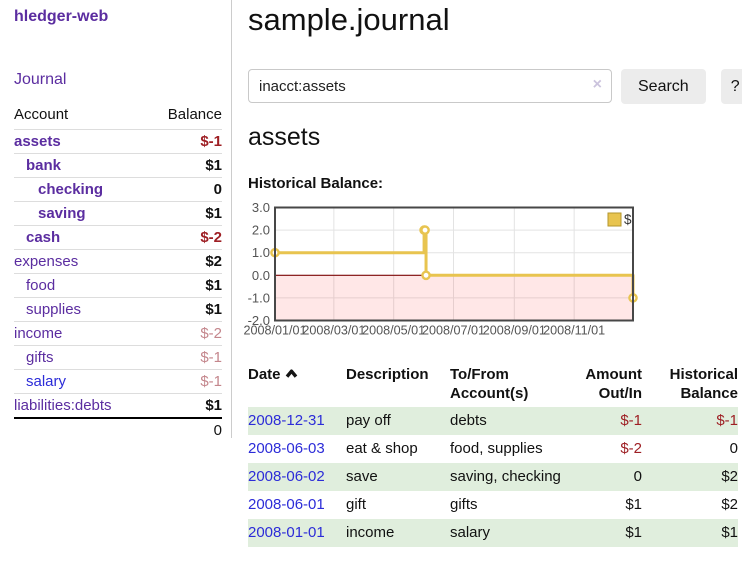 Image resolution: width=742 pixels, height=582 pixels. What do you see at coordinates (259, 297) in the screenshot?
I see `svg-text: -1.0` at bounding box center [259, 297].